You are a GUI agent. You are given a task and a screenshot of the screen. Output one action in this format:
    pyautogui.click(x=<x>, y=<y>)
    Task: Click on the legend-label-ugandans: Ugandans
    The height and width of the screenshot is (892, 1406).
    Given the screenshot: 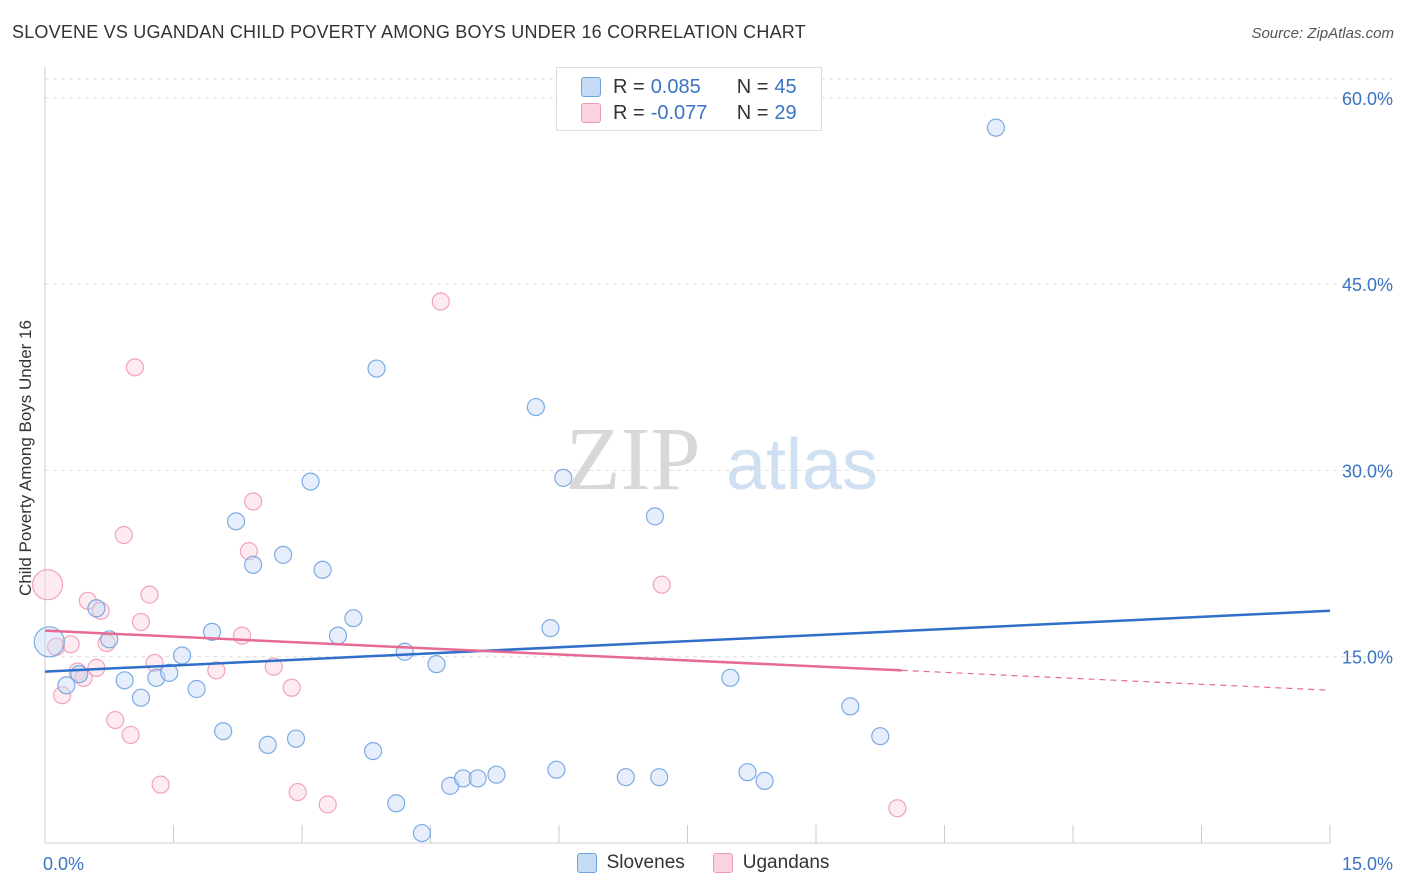 What is the action you would take?
    pyautogui.click(x=786, y=862)
    